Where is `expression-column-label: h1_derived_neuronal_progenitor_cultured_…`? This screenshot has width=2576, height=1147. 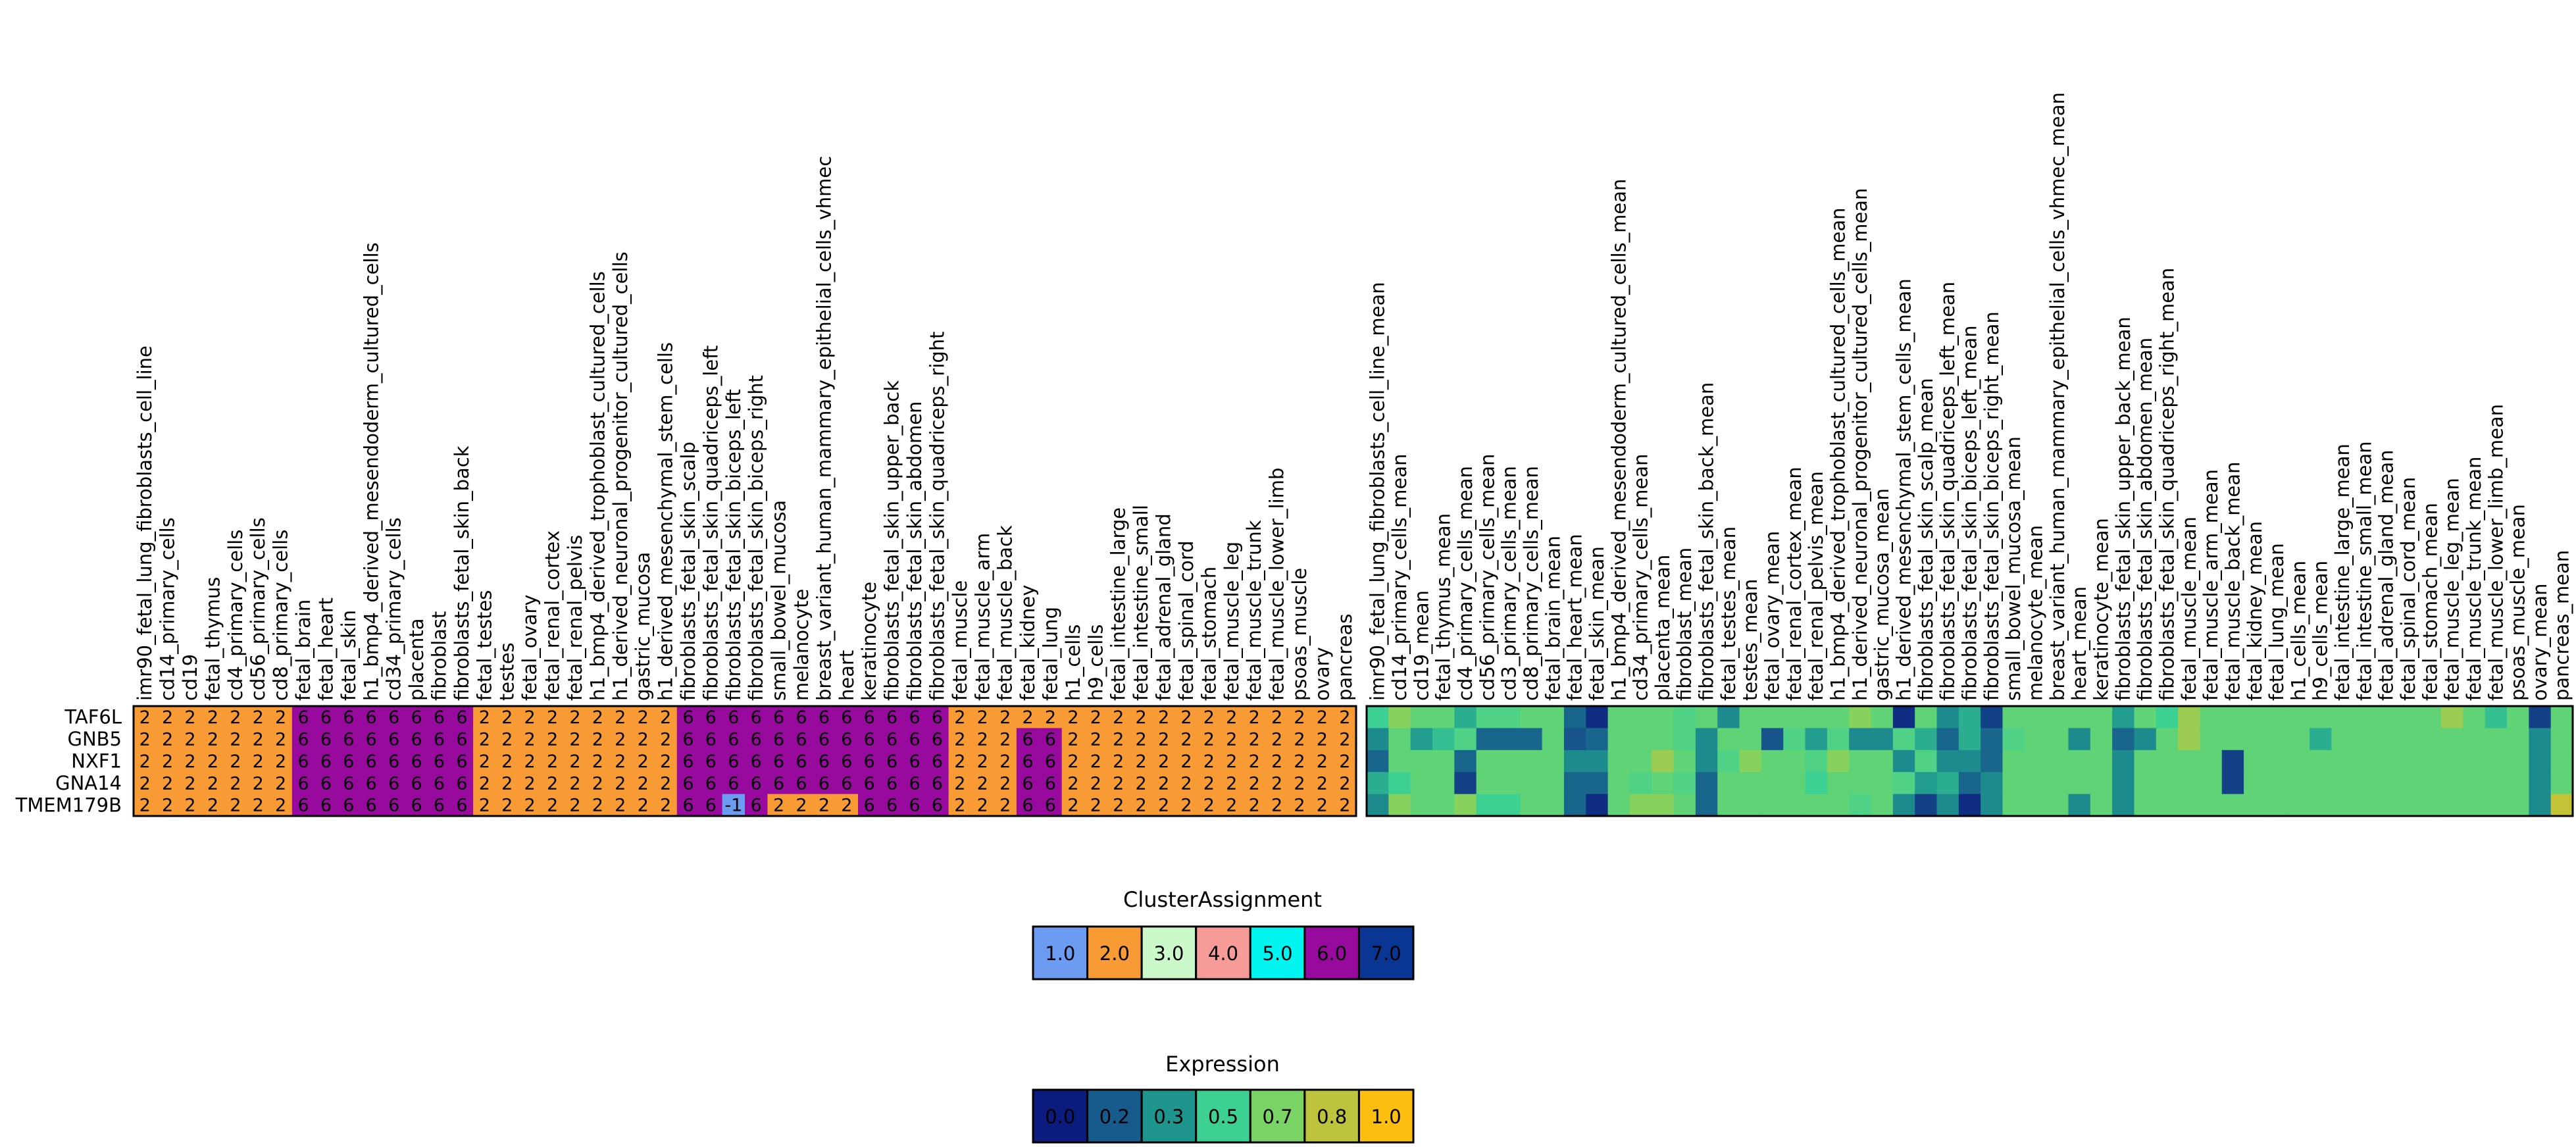 expression-column-label: h1_derived_neuronal_progenitor_cultured_… is located at coordinates (1860, 444).